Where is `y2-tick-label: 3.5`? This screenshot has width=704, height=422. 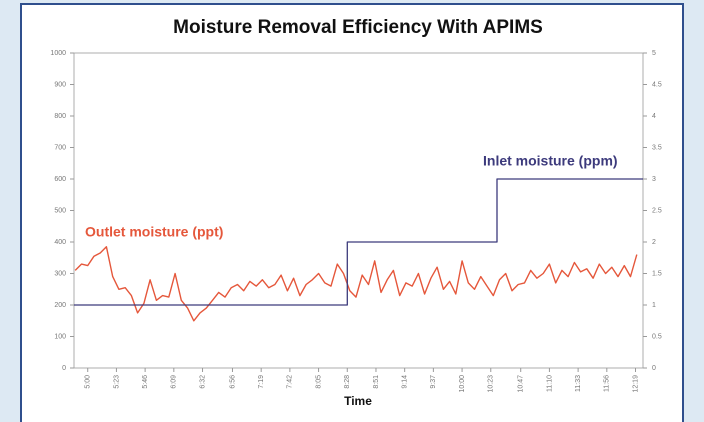
y2-tick-label: 3.5 is located at coordinates (657, 147).